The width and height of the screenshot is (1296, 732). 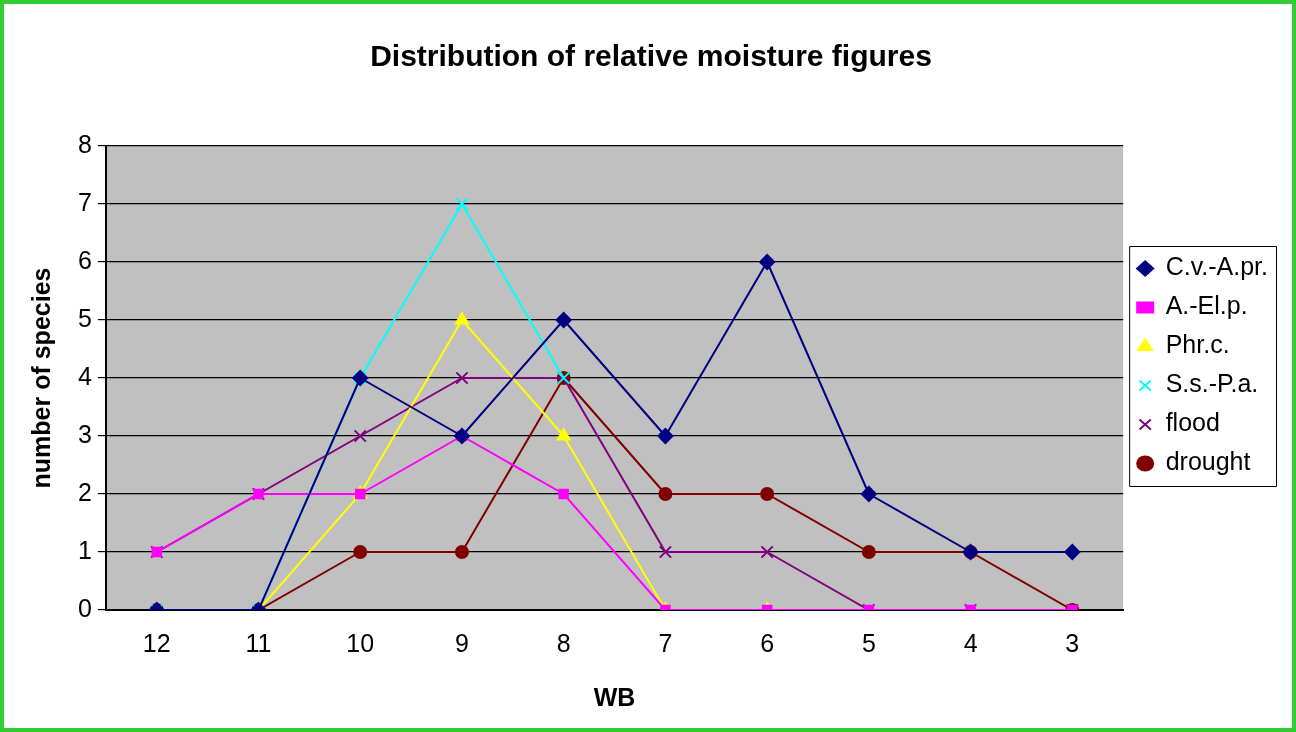 What do you see at coordinates (85, 433) in the screenshot?
I see `y-tick-label: 3` at bounding box center [85, 433].